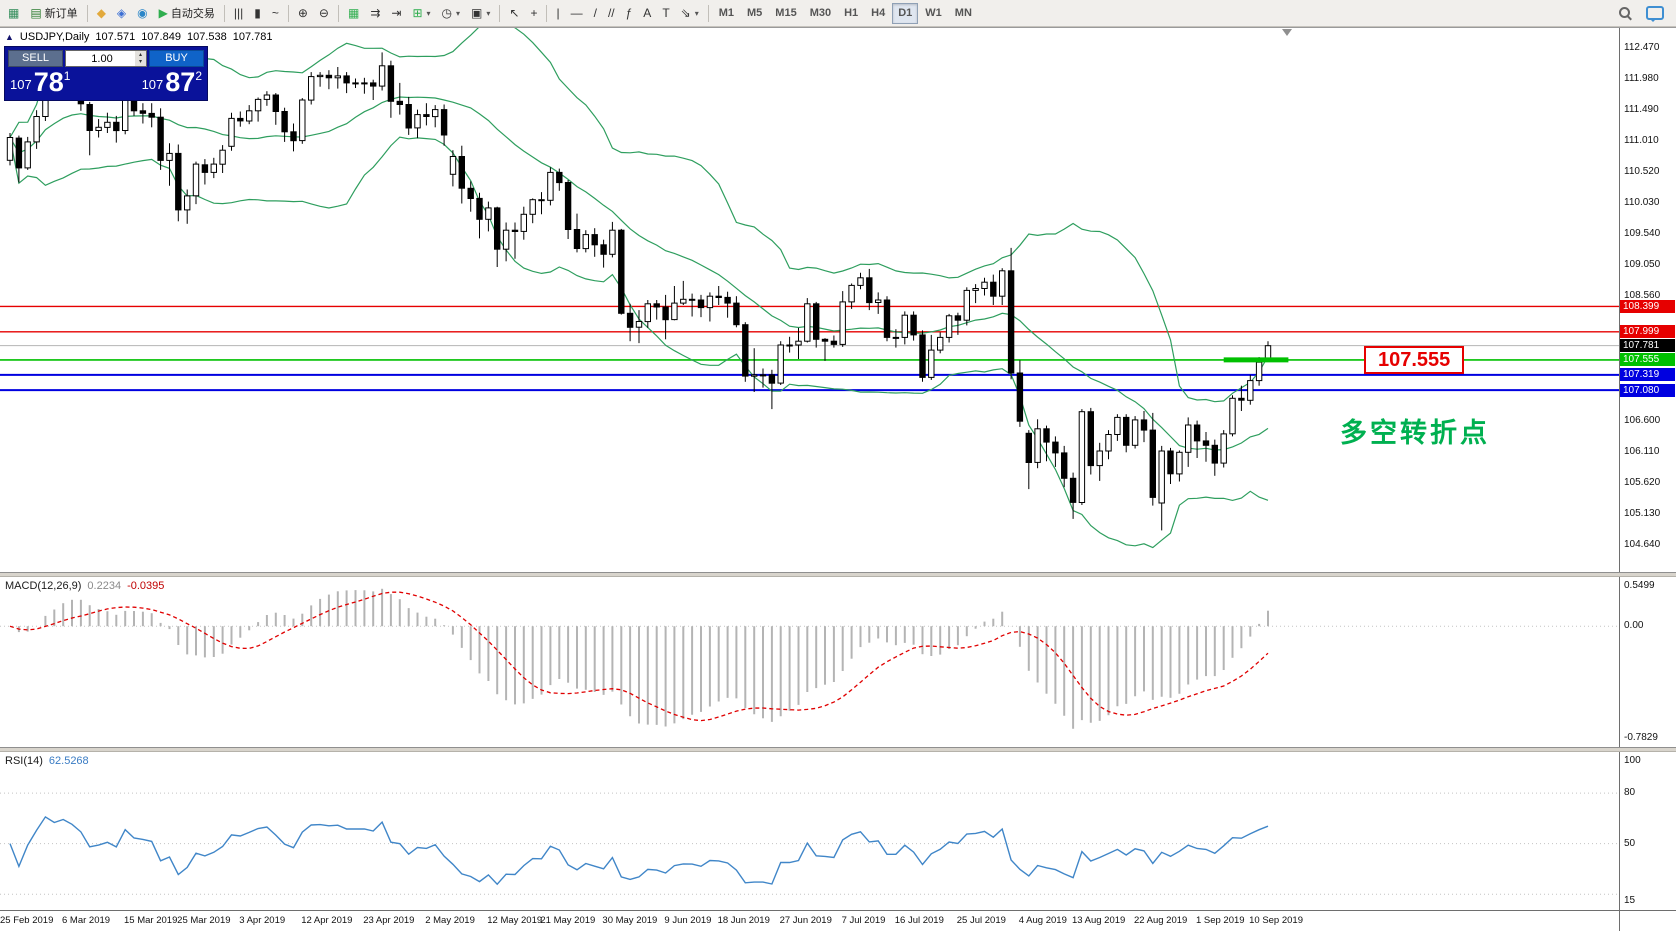 Image resolution: width=1676 pixels, height=946 pixels. What do you see at coordinates (43, 586) in the screenshot?
I see `macd-name: MACD(12,26,9)` at bounding box center [43, 586].